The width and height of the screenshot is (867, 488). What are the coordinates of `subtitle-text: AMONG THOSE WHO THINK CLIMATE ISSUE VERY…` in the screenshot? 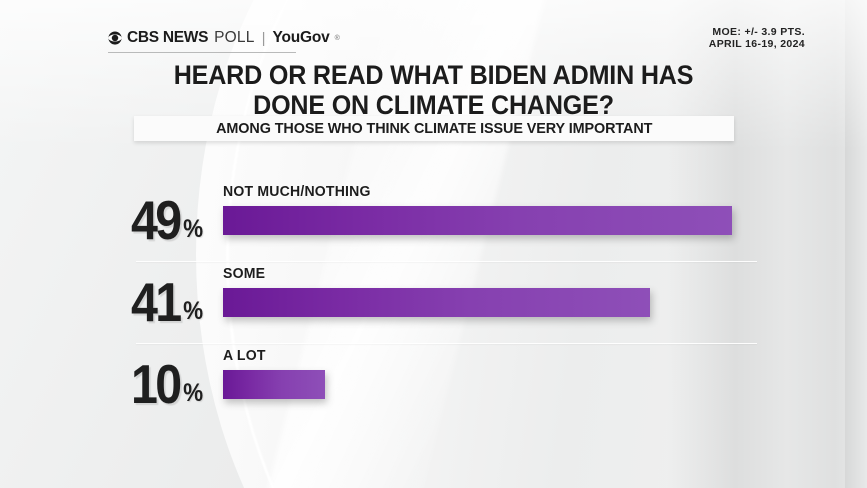 It's located at (434, 128).